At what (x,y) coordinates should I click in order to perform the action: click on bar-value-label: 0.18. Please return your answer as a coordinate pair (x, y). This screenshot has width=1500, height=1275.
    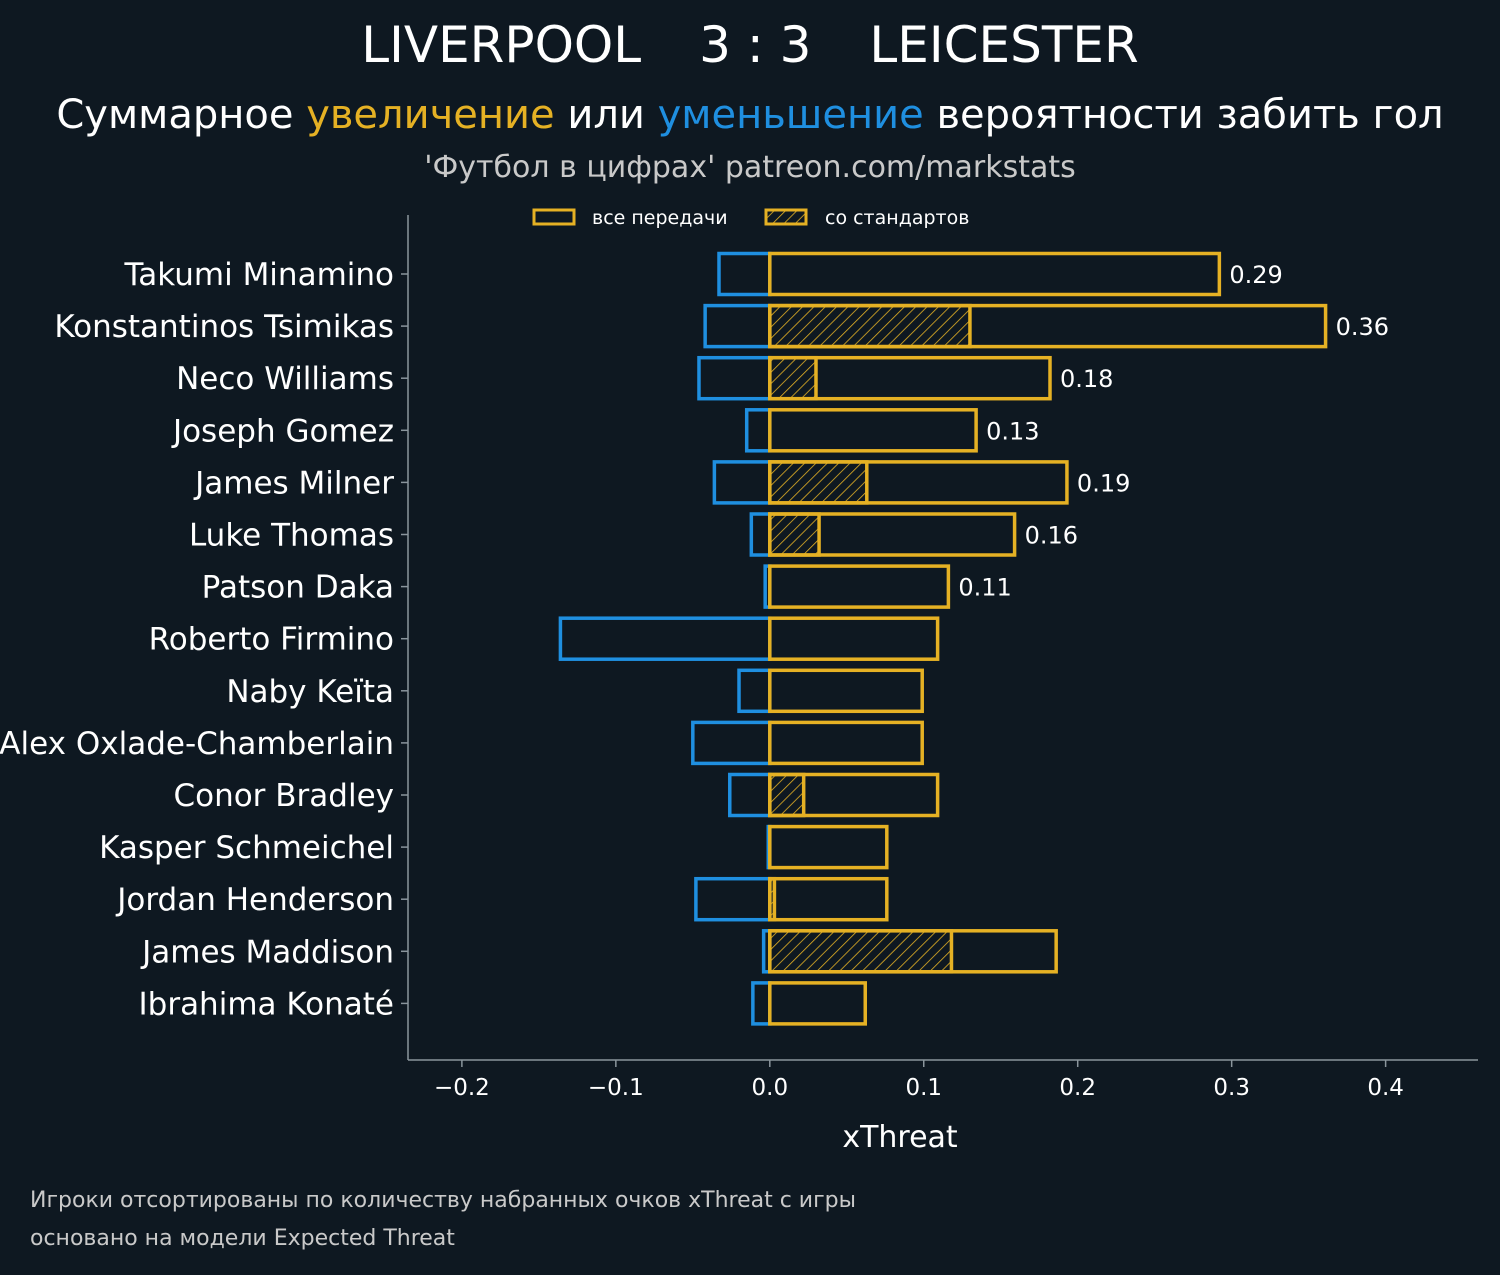
    Looking at the image, I should click on (1086, 379).